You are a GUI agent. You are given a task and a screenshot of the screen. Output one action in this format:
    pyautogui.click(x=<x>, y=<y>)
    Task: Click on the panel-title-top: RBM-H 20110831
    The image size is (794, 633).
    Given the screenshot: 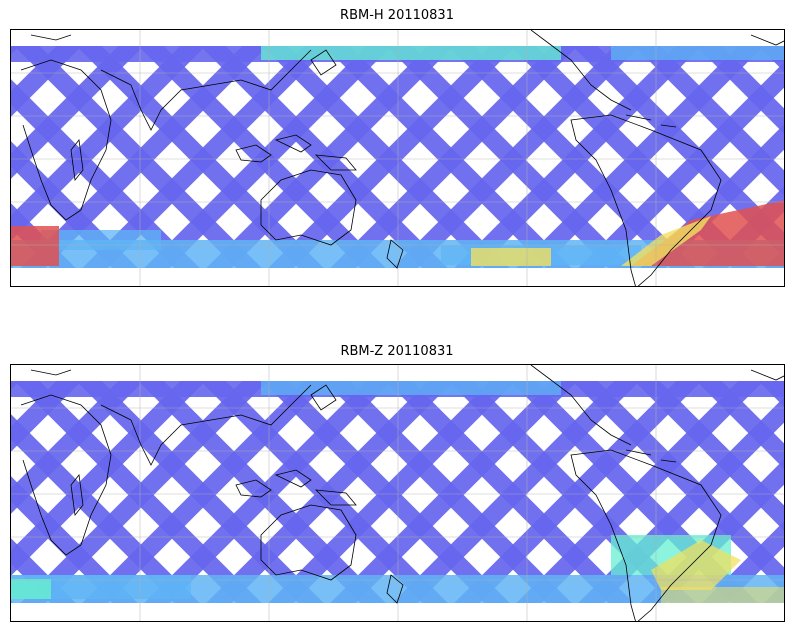 What is the action you would take?
    pyautogui.click(x=397, y=15)
    